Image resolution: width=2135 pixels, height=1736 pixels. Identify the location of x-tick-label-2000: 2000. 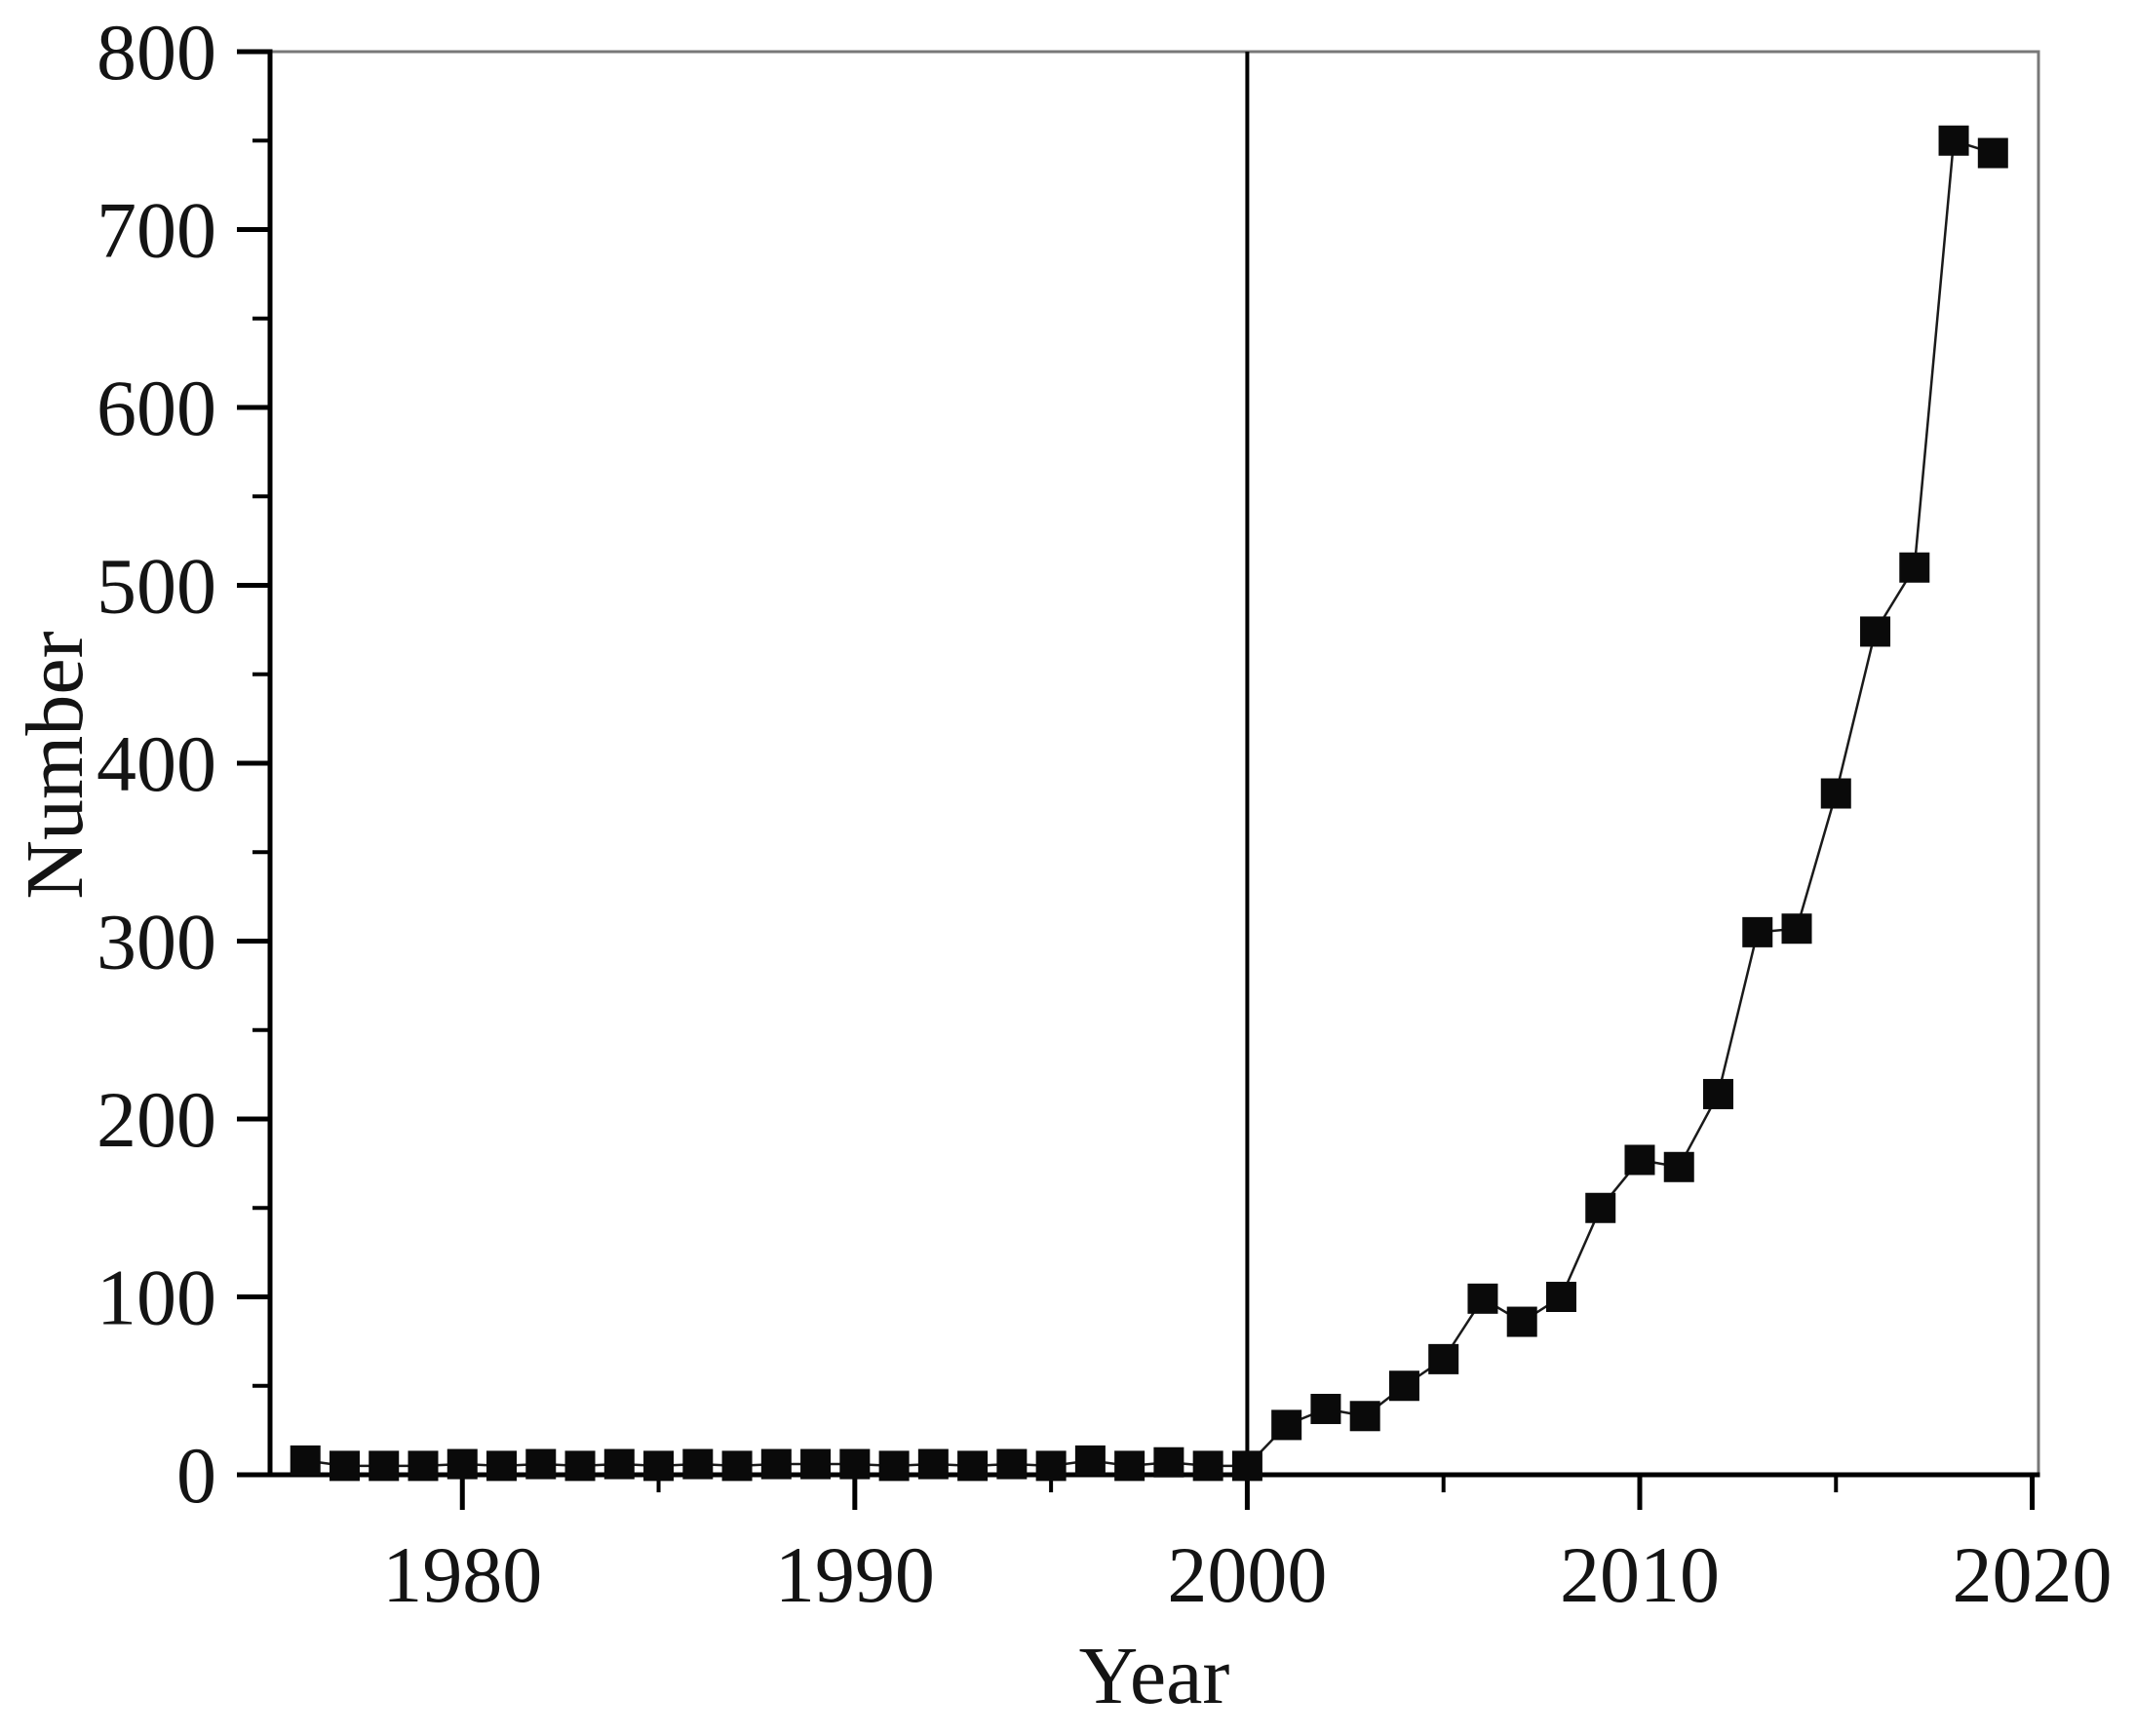
(1247, 1574).